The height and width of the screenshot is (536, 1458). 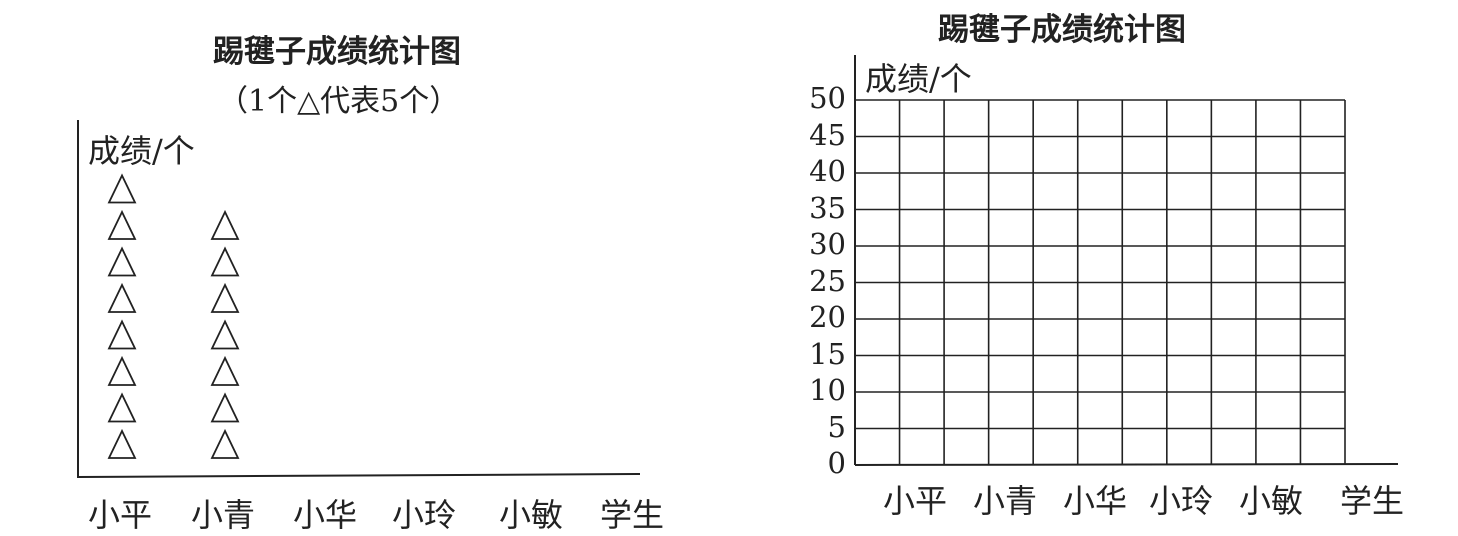 I want to click on left-chart-title: 踢毽子成绩统计图, so click(x=337, y=52).